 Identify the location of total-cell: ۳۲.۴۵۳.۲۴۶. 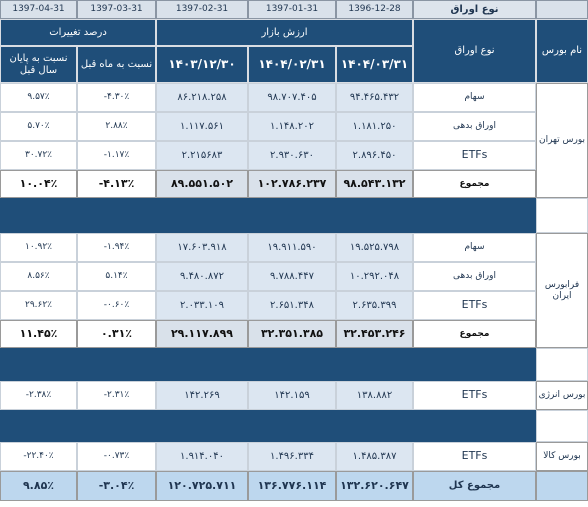
(374, 334).